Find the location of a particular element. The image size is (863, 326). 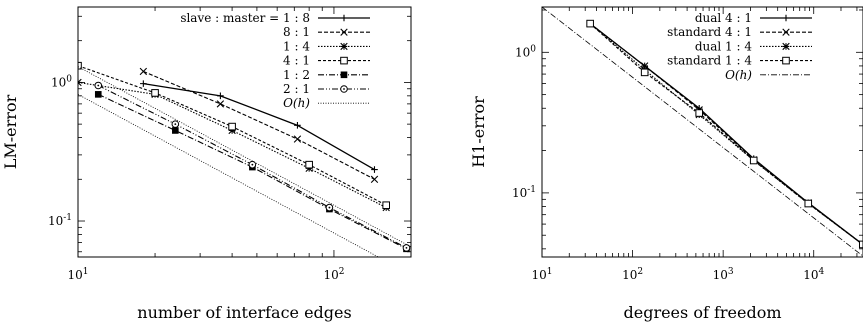

legend-label: dual 4 : 1 is located at coordinates (723, 18).